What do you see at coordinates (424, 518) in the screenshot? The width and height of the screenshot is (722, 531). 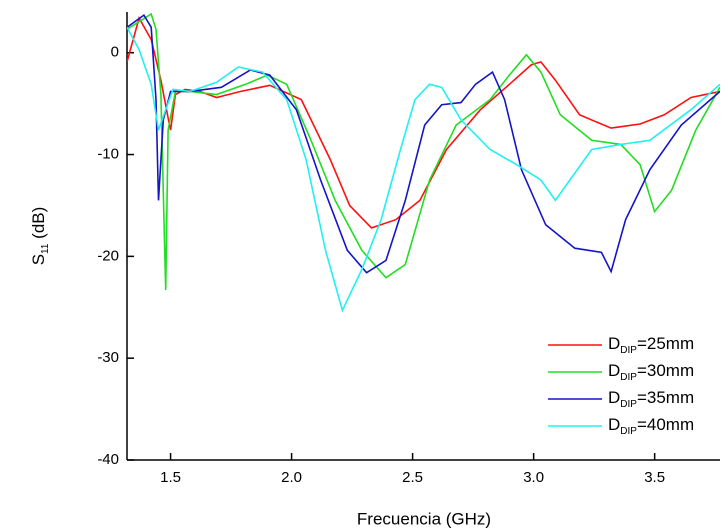 I see `x-axis-label: Frecuencia (GHz)` at bounding box center [424, 518].